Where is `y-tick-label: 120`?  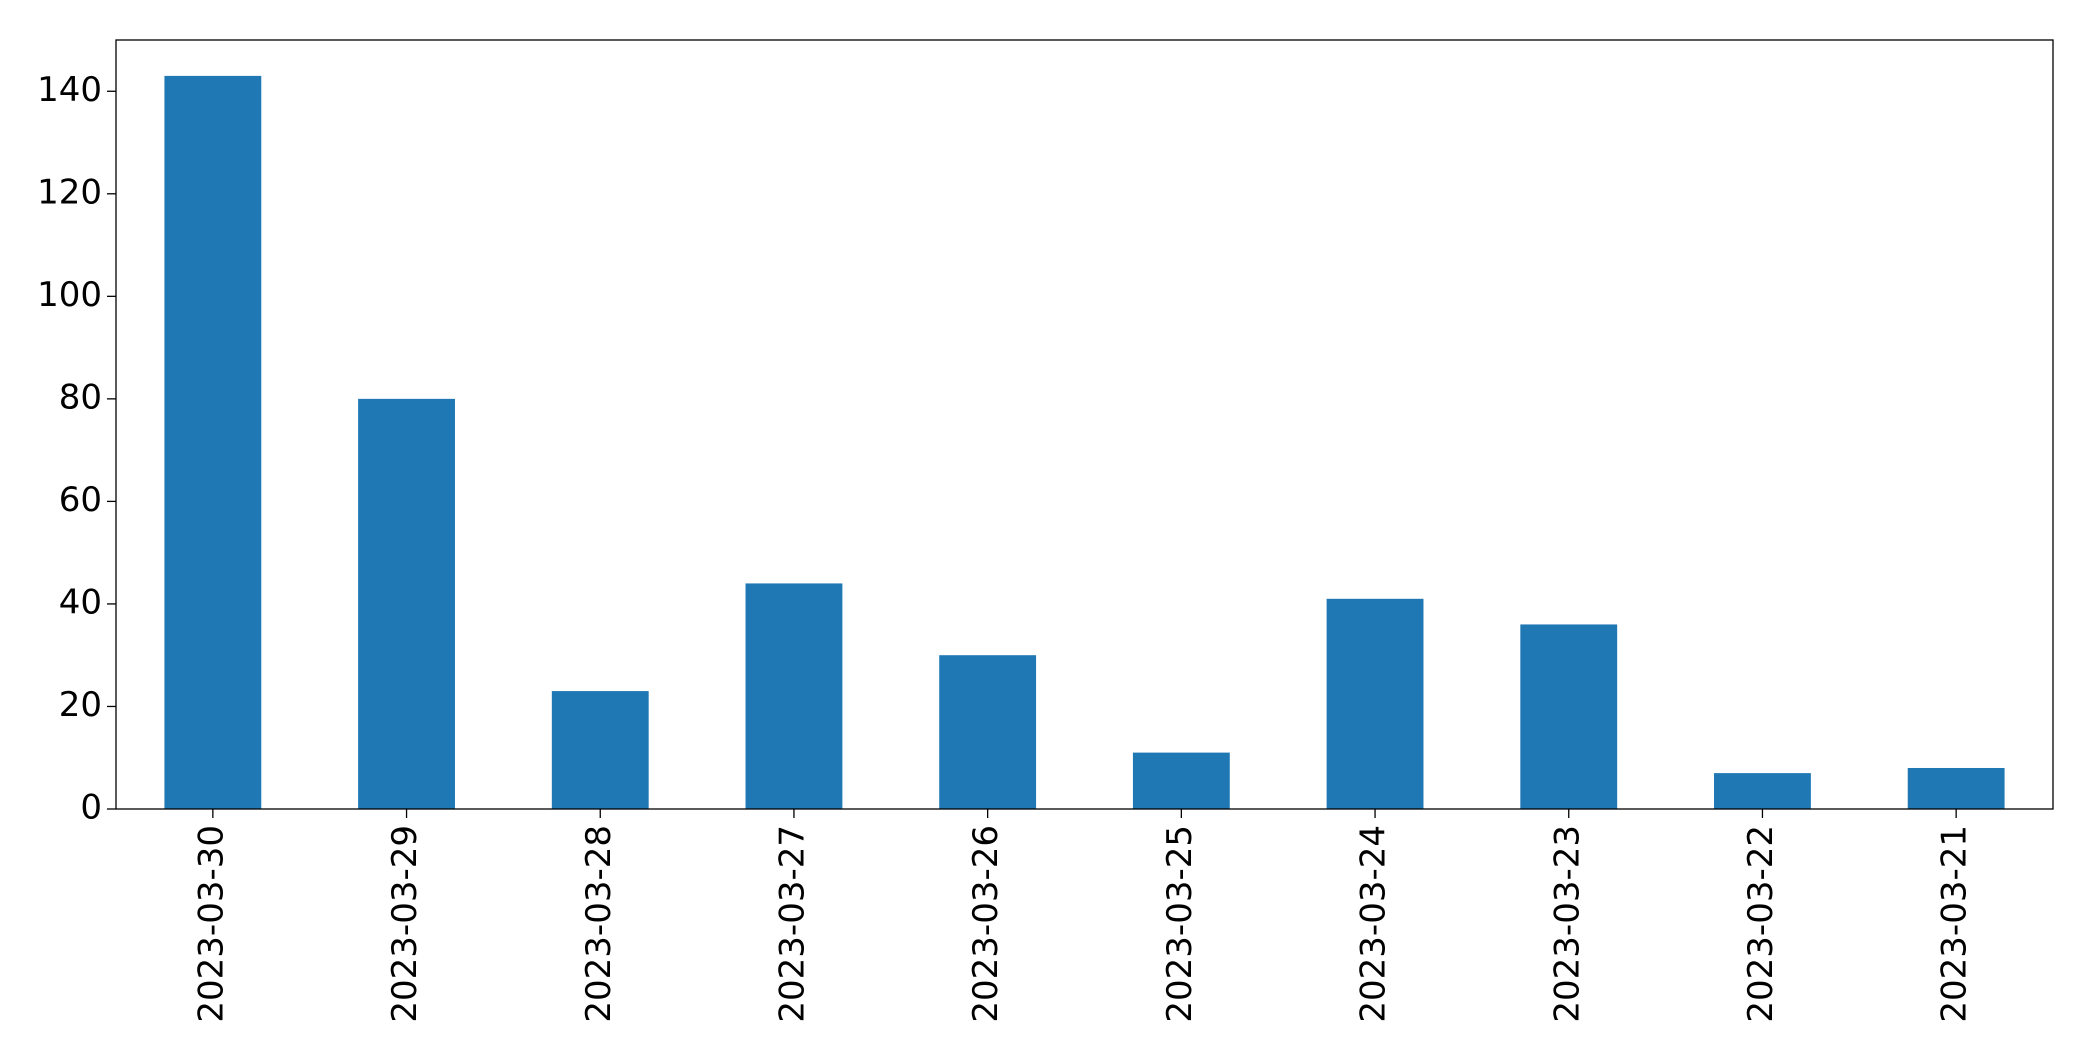
y-tick-label: 120 is located at coordinates (69, 192).